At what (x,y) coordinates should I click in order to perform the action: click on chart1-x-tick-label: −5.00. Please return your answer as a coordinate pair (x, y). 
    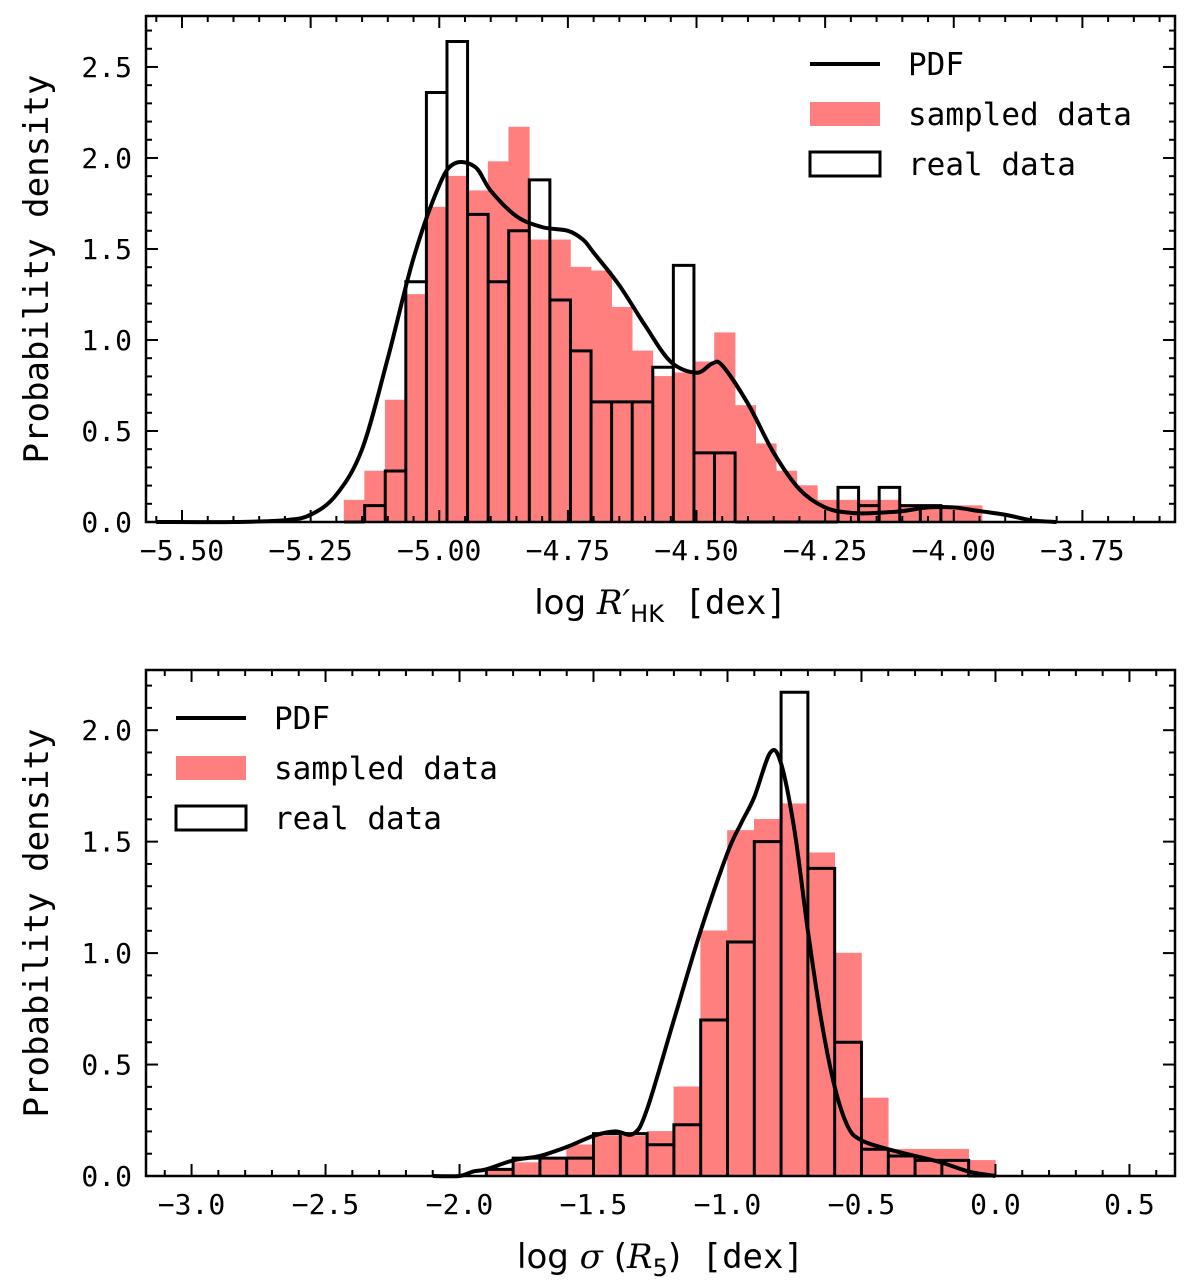
    Looking at the image, I should click on (439, 550).